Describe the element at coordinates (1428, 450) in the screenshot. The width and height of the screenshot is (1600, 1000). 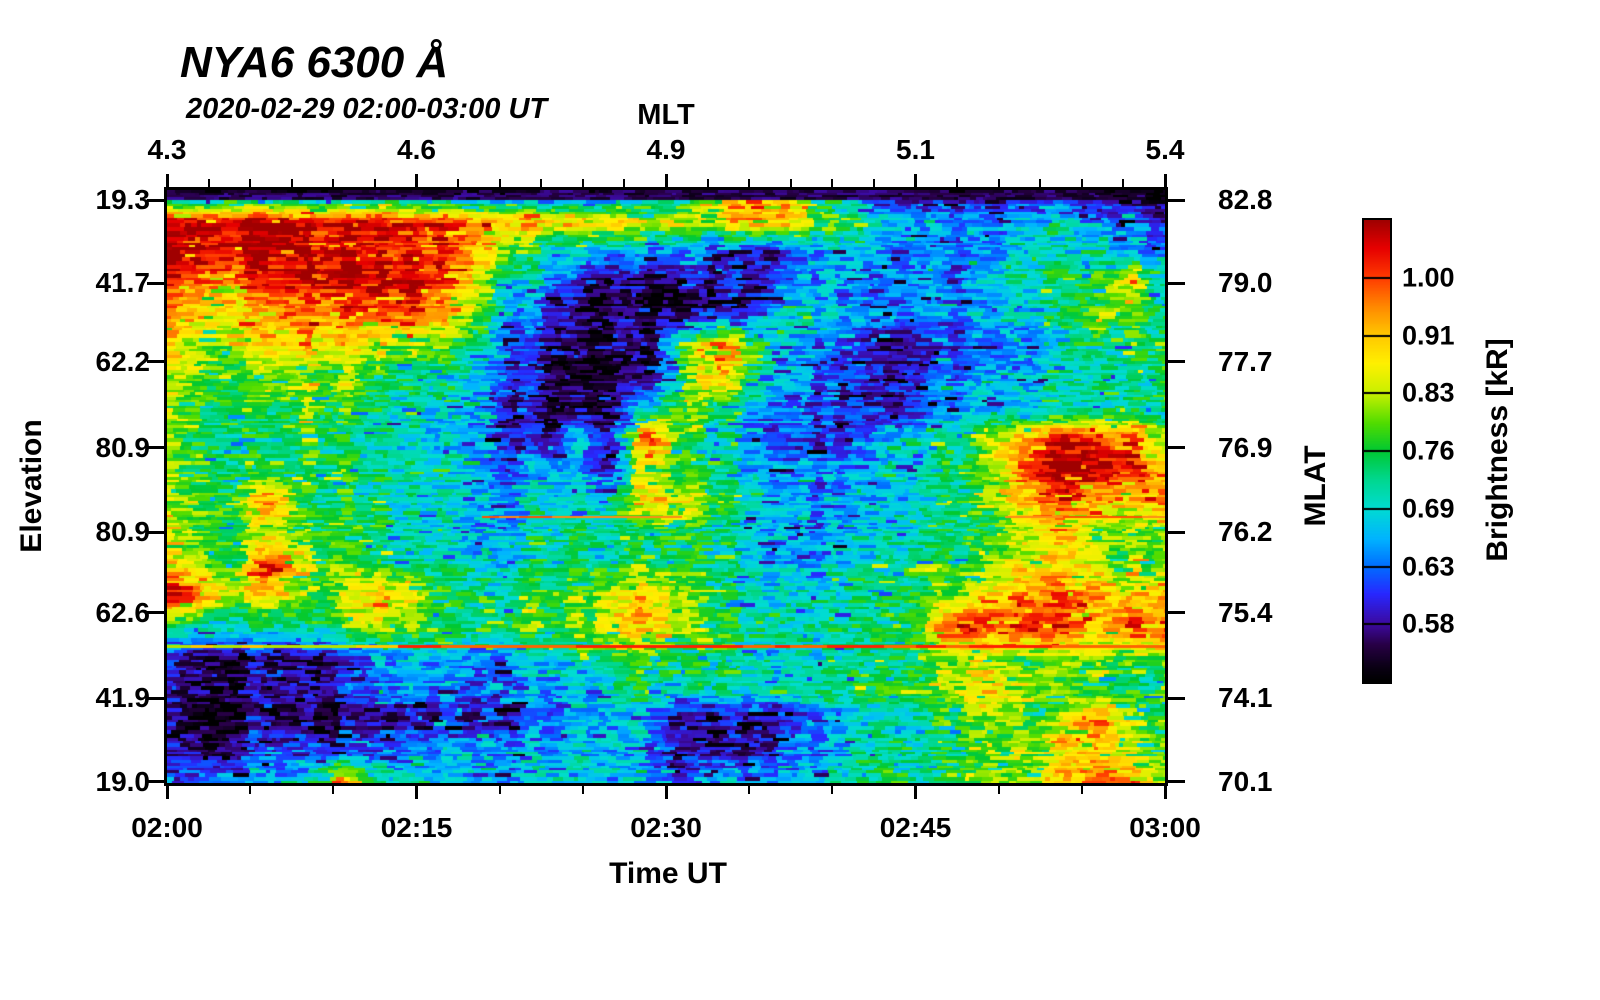
I see `colorbar-tick-label: 0.76` at that location.